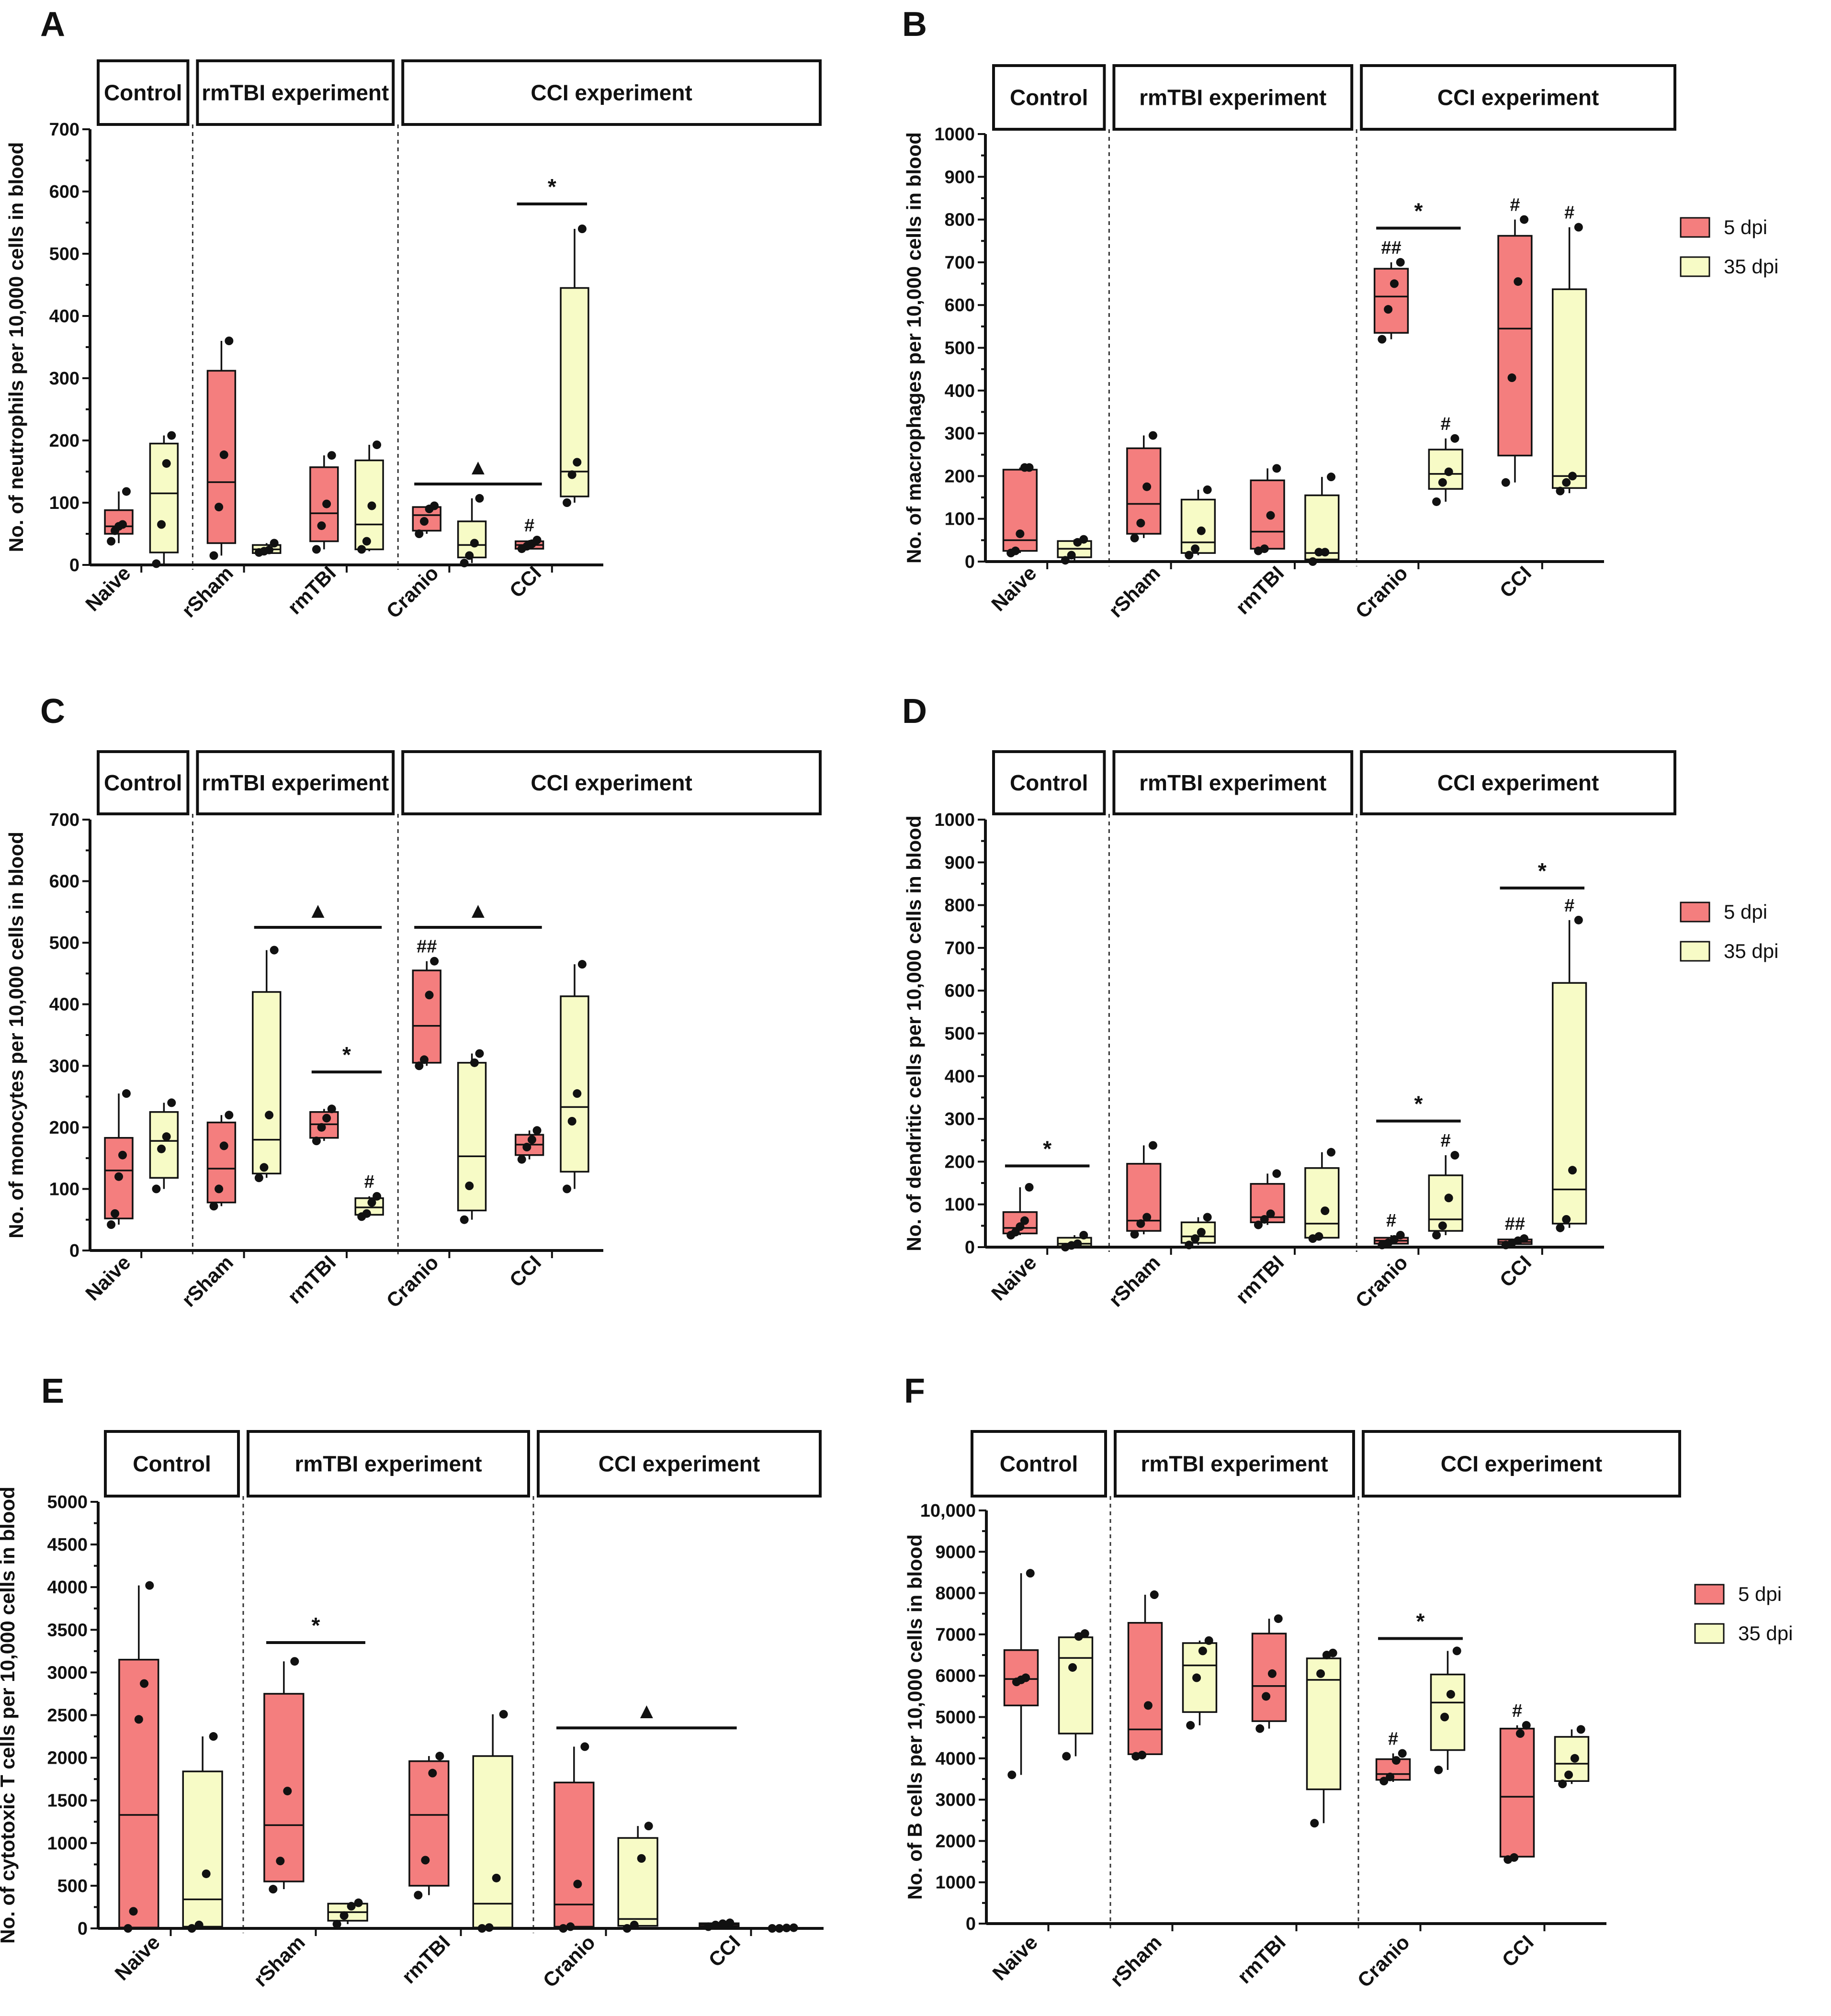  Describe the element at coordinates (960, 263) in the screenshot. I see `y-tick-label: 700` at that location.